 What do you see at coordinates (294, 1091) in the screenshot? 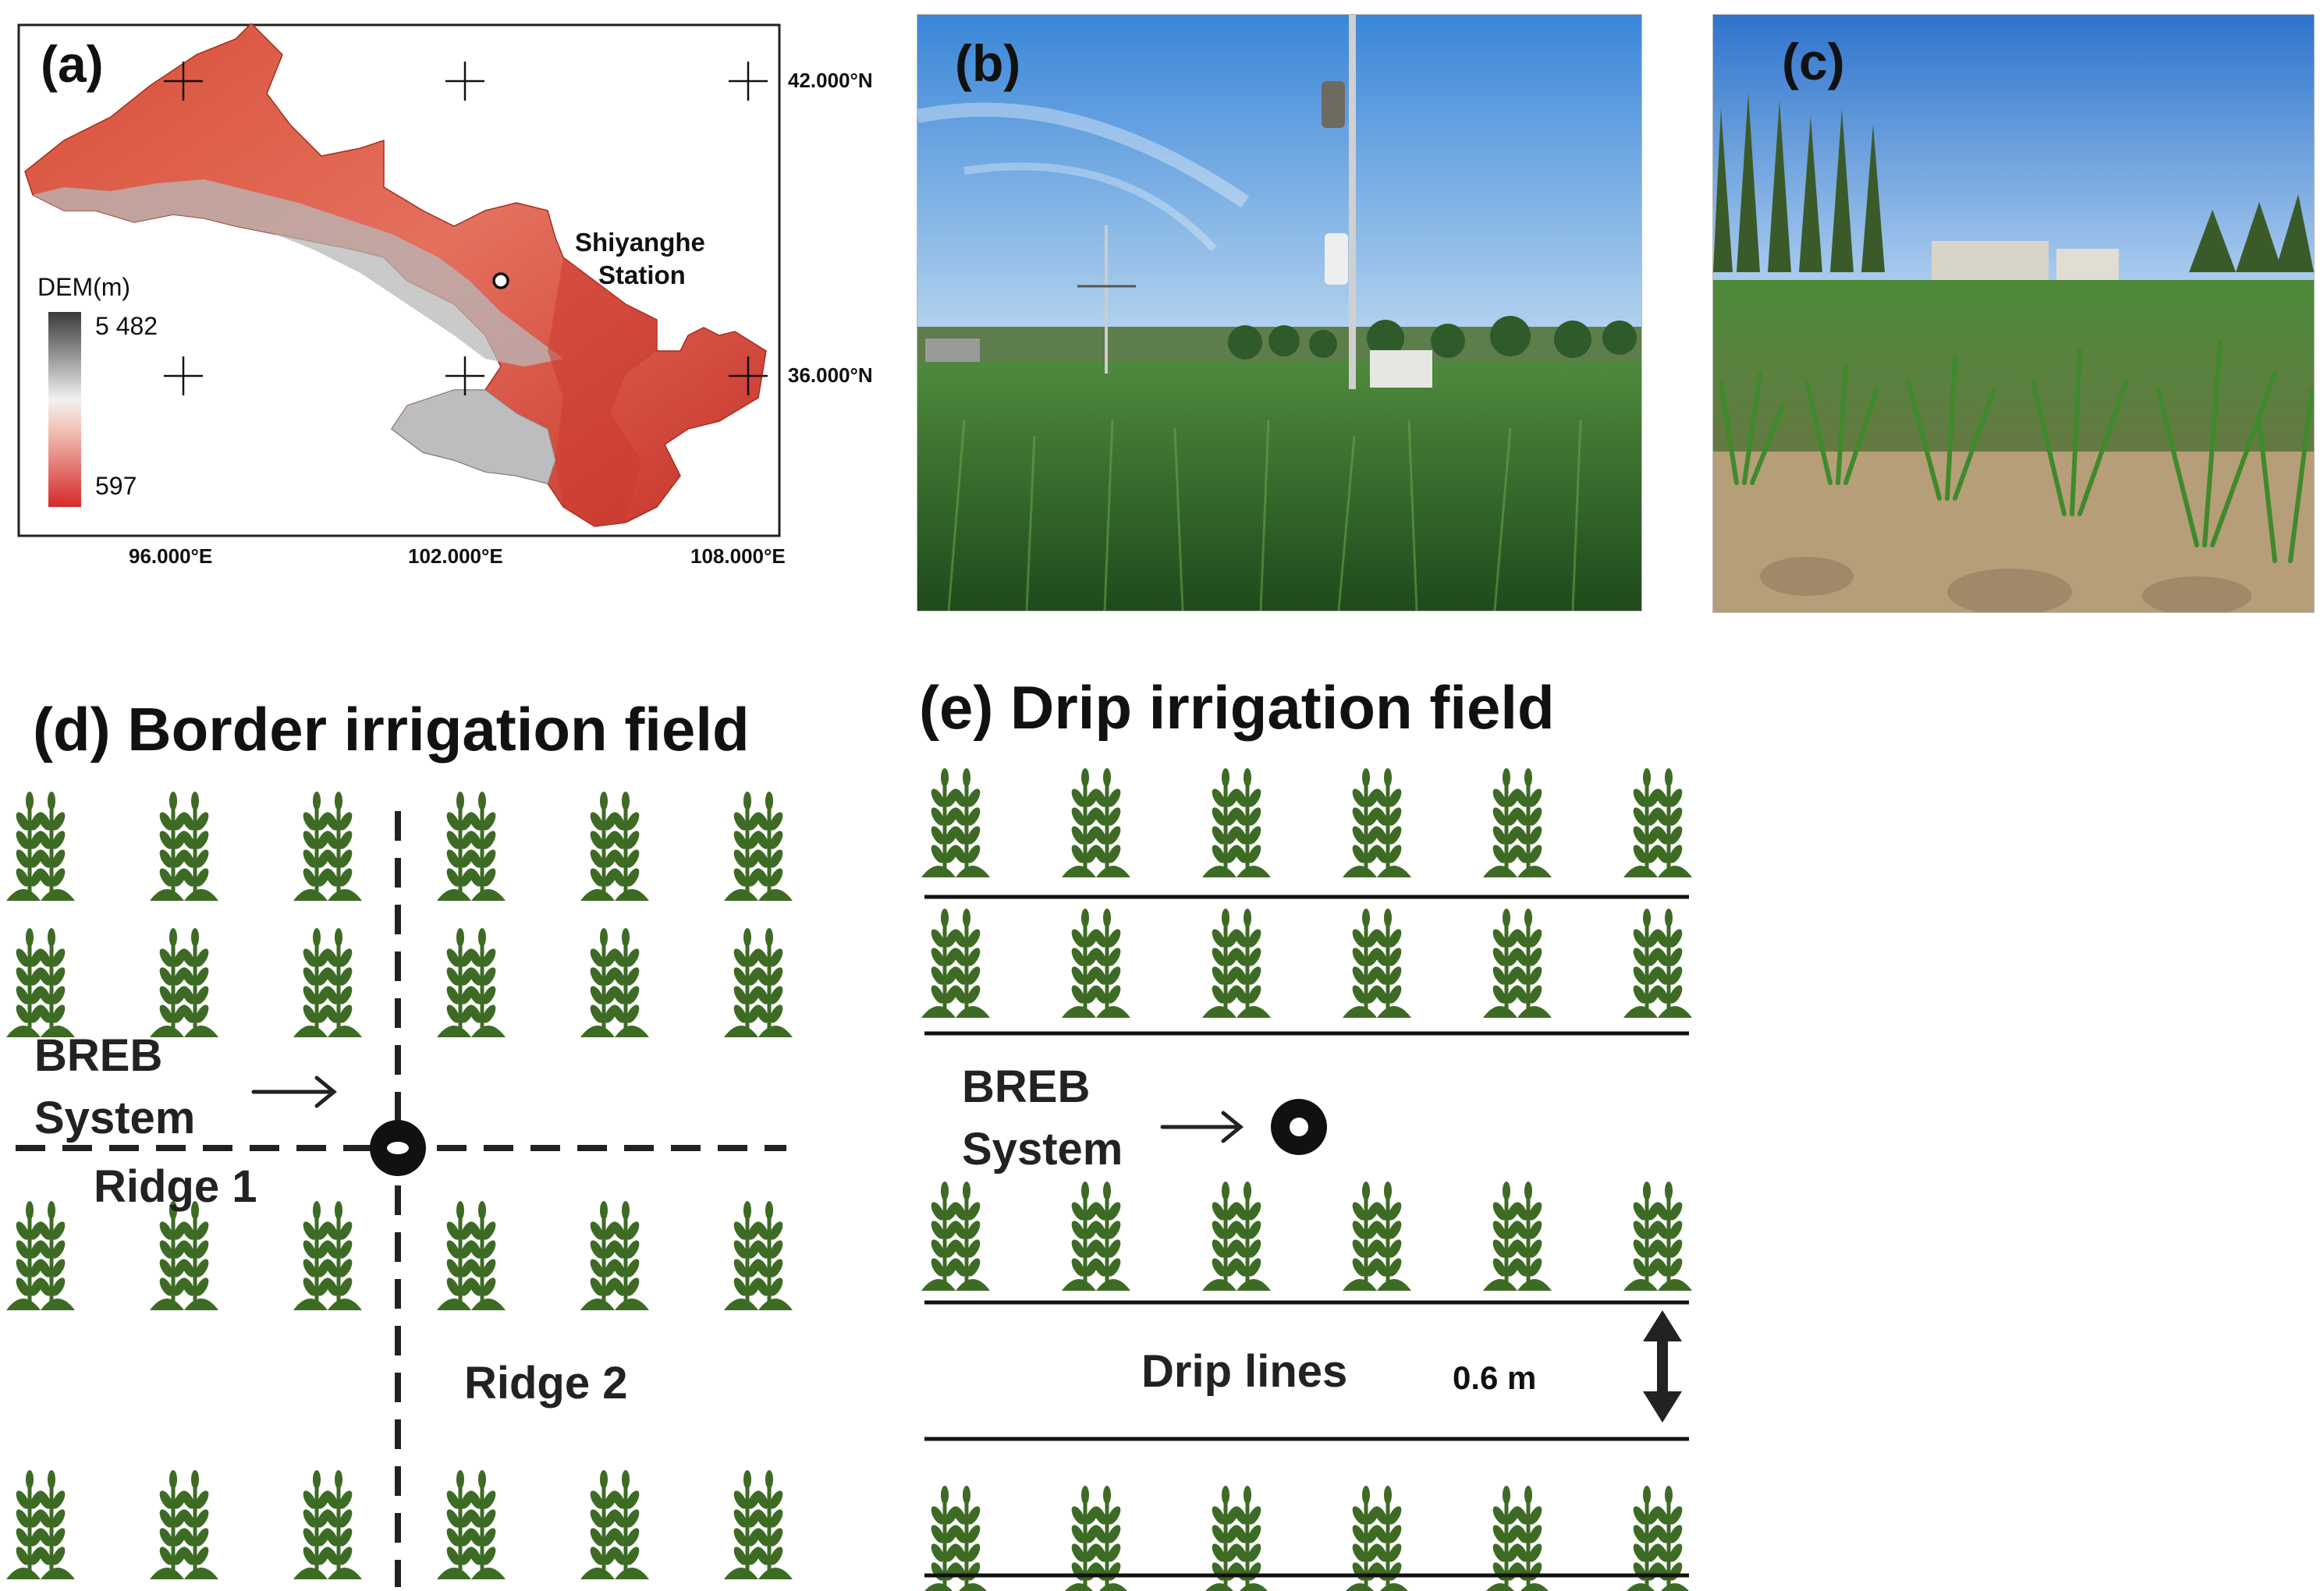
I see `d-breb-arrow` at bounding box center [294, 1091].